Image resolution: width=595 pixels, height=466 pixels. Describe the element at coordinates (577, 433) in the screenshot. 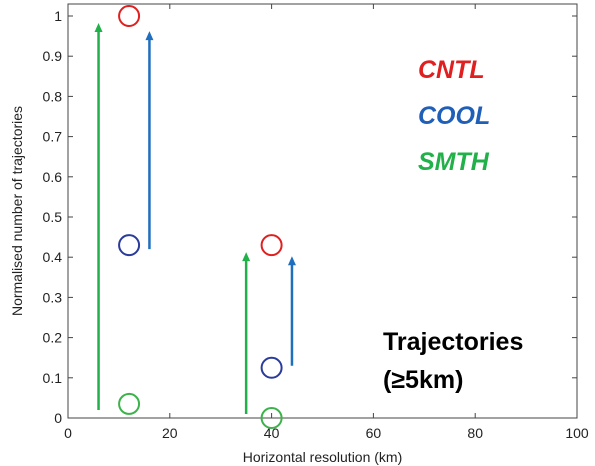

I see `x-tick-label-5: 100` at that location.